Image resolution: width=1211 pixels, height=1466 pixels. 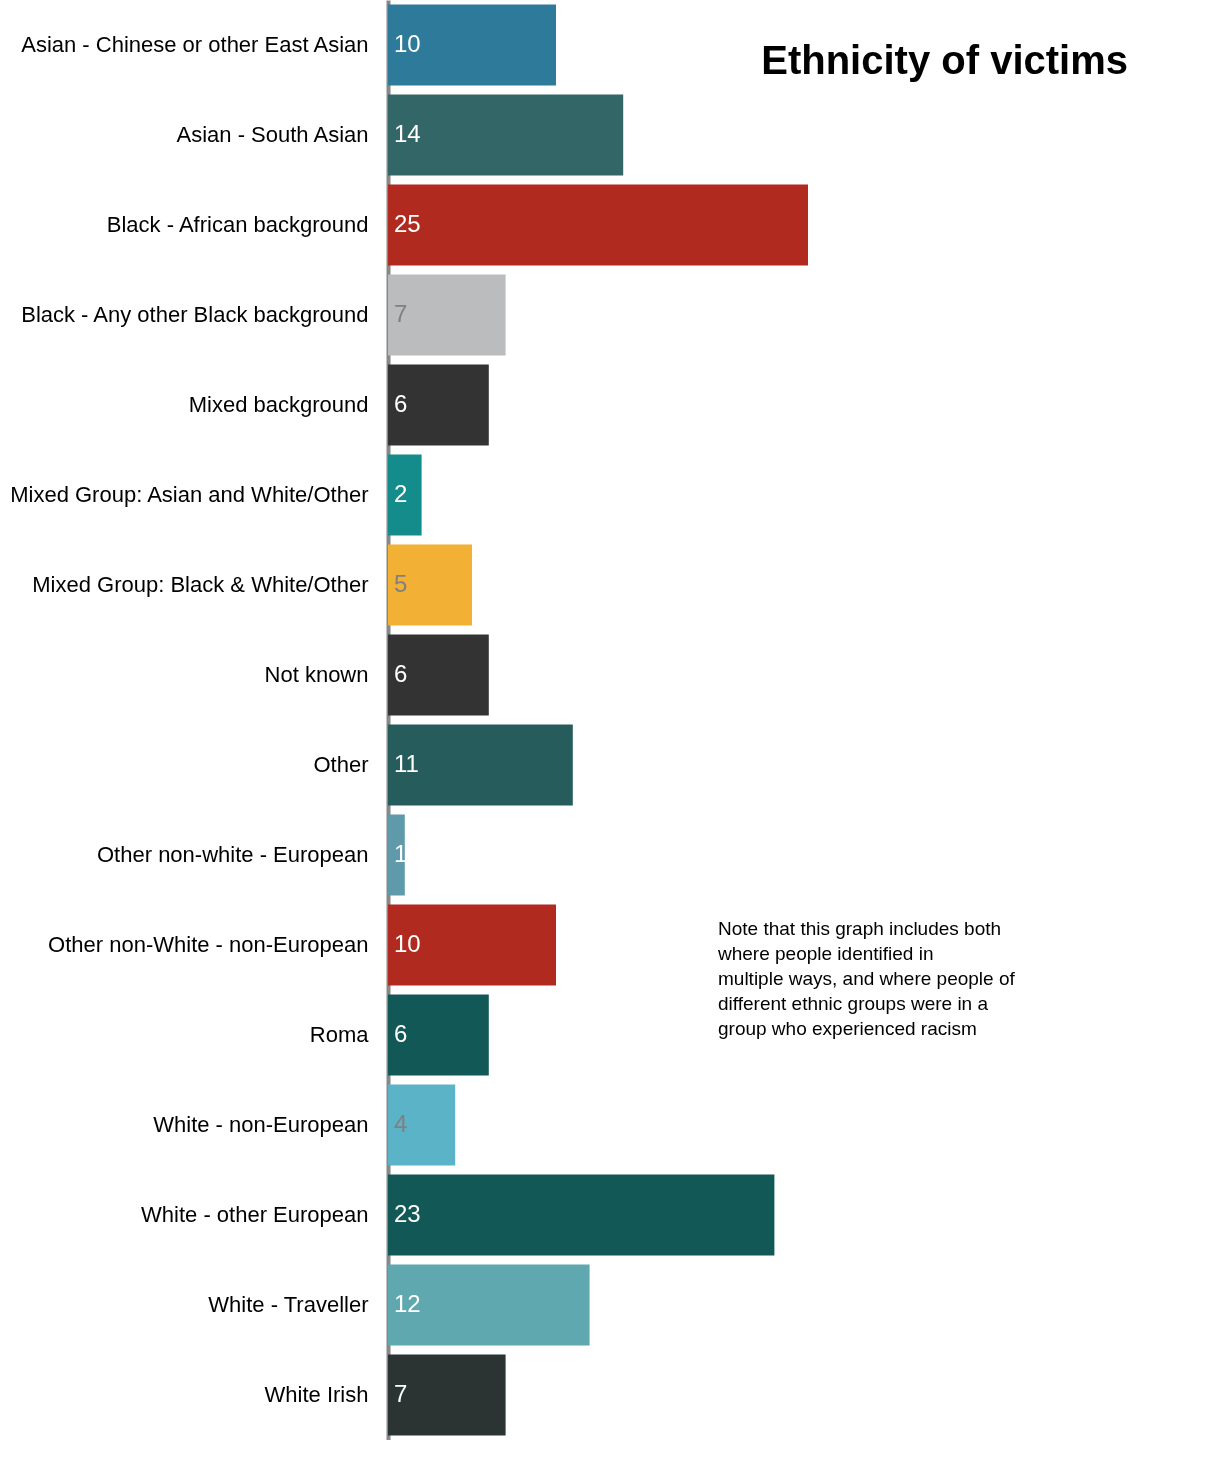 I want to click on text: Ethnicity of victims, so click(x=944, y=60).